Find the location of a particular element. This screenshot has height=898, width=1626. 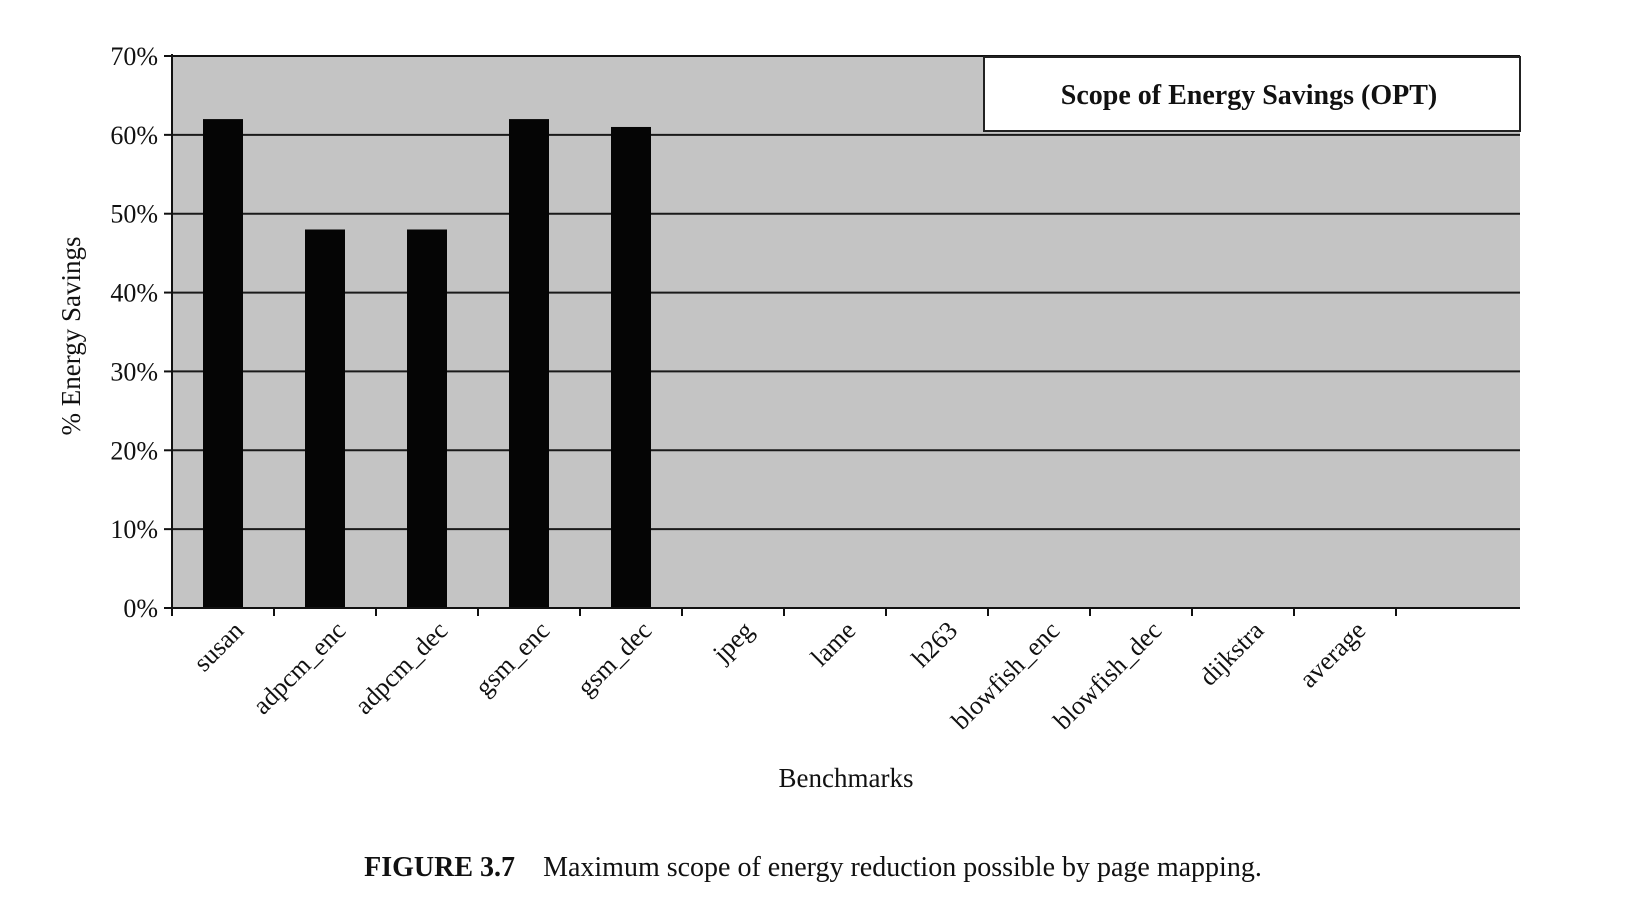

x-tick-label: adpcm_dec is located at coordinates (401, 668).